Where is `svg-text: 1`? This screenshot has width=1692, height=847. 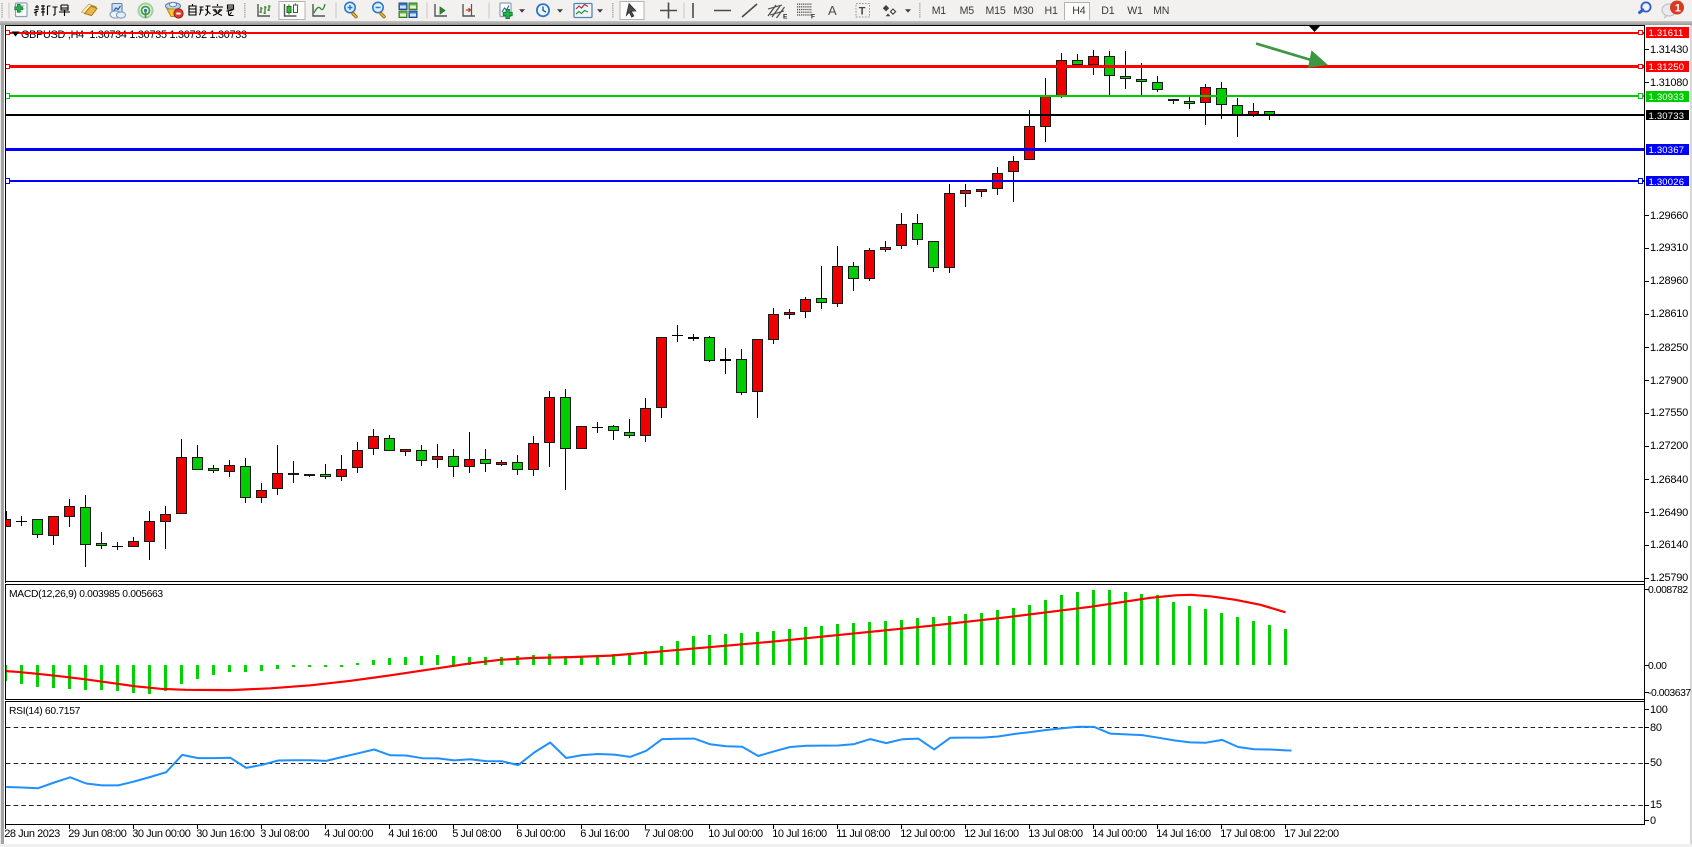
svg-text: 1 is located at coordinates (1678, 9).